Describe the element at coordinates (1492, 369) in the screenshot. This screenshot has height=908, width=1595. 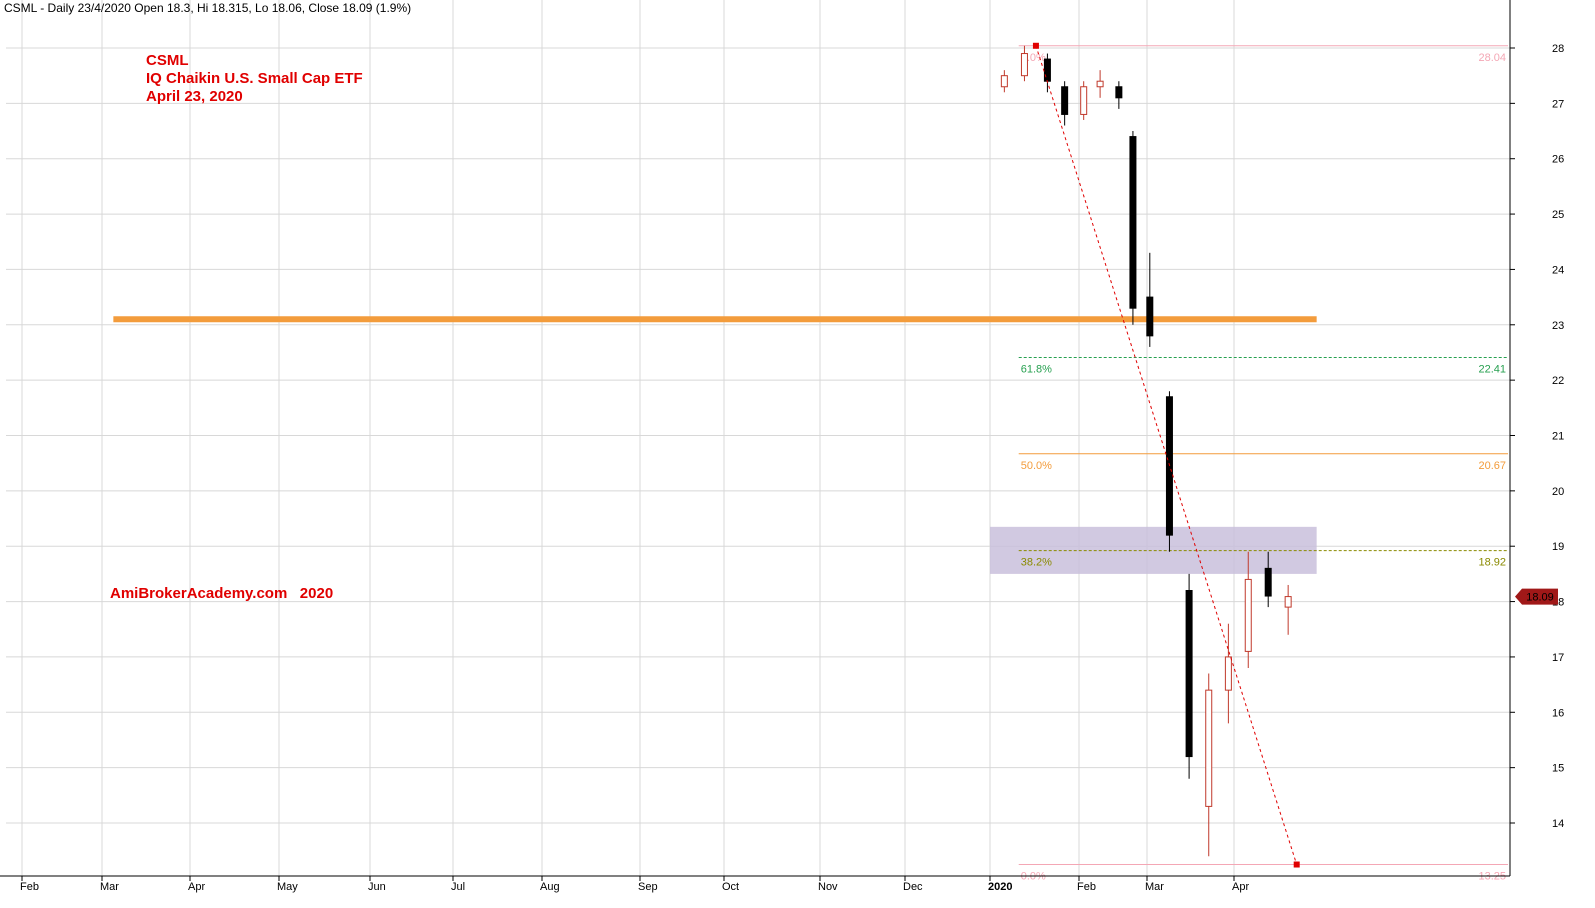
I see `fib-price-label: 22.41` at that location.